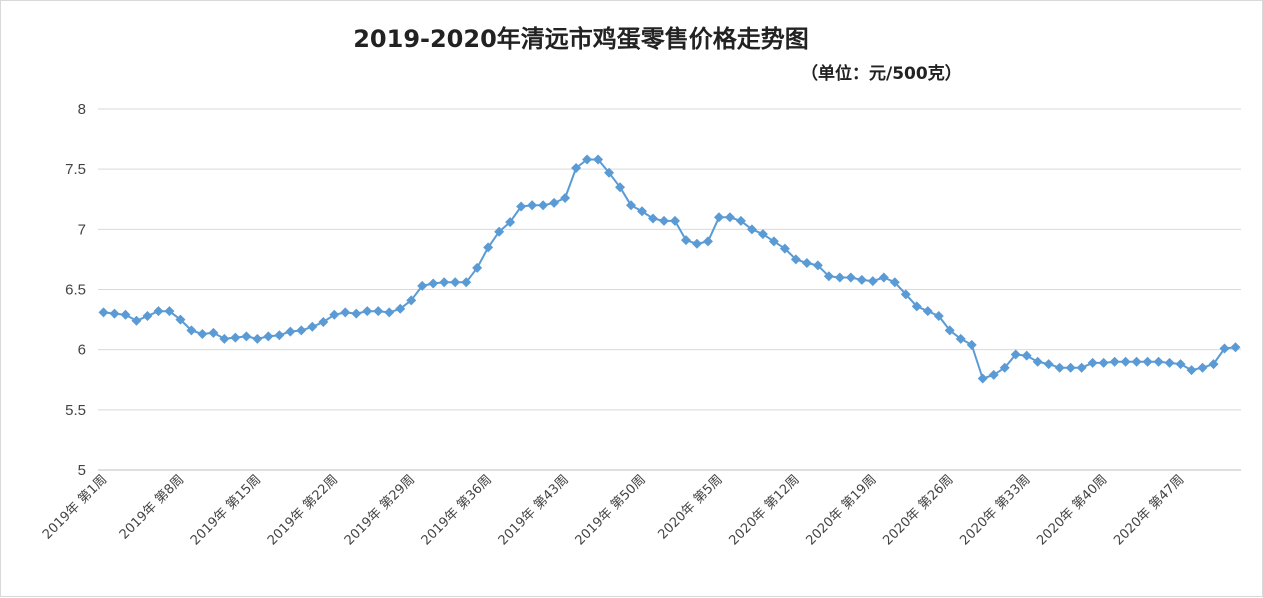 The width and height of the screenshot is (1263, 598). What do you see at coordinates (611, 510) in the screenshot?
I see `x-tick-label: 2019年 第50周` at bounding box center [611, 510].